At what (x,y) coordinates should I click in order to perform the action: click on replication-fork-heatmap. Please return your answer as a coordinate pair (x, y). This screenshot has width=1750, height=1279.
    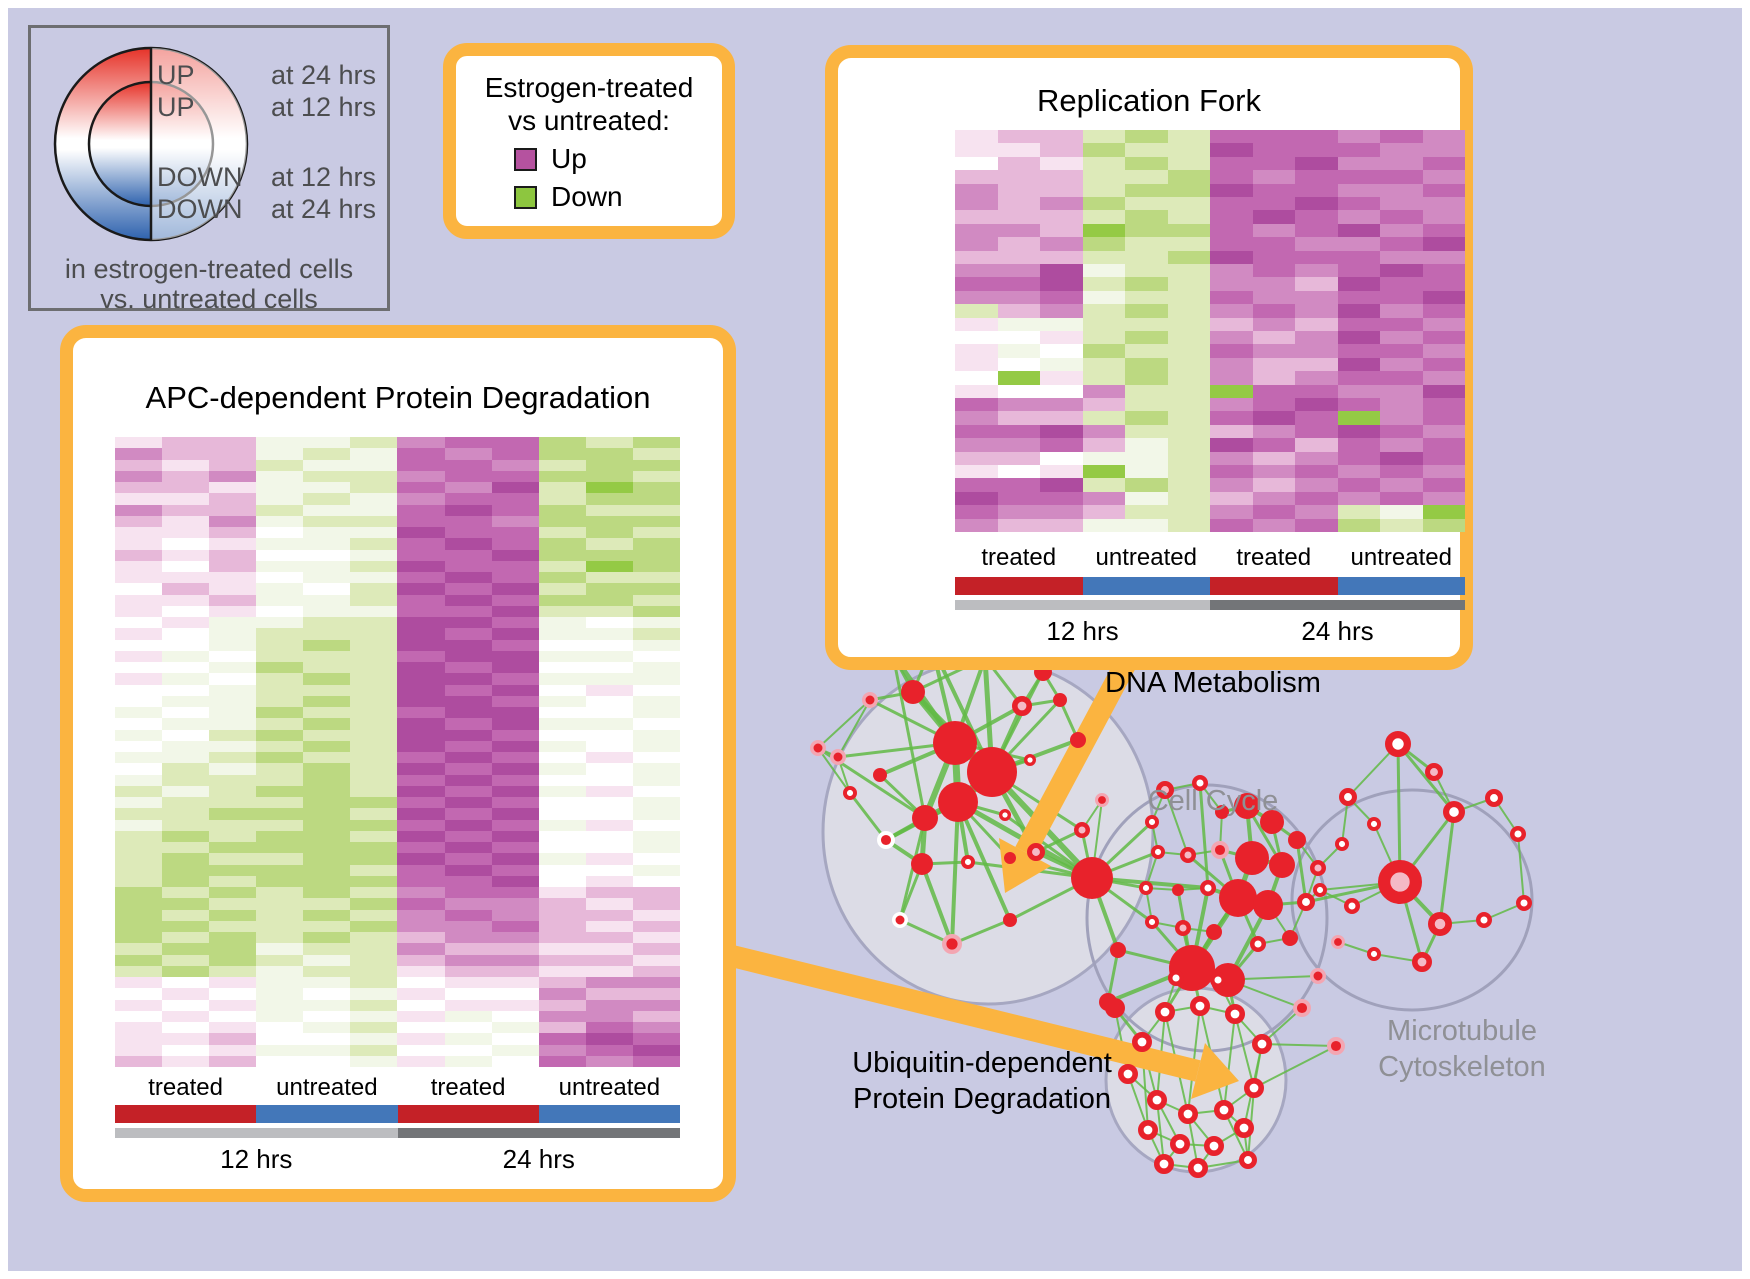
    Looking at the image, I should click on (1210, 331).